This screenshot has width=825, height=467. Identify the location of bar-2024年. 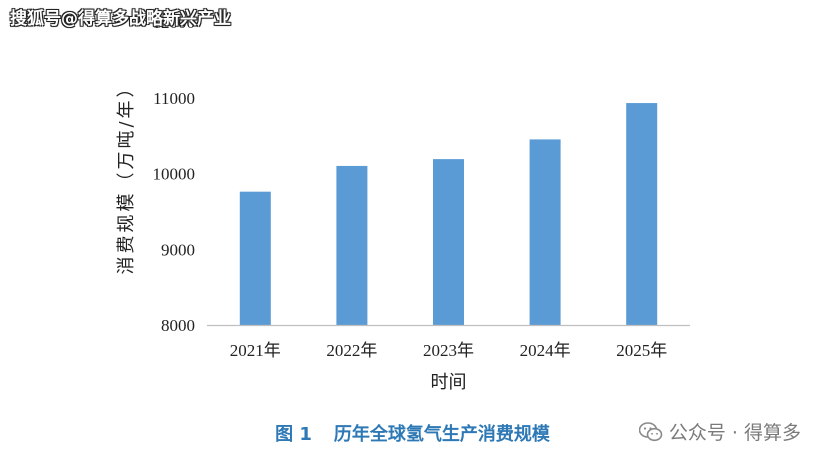
(545, 232).